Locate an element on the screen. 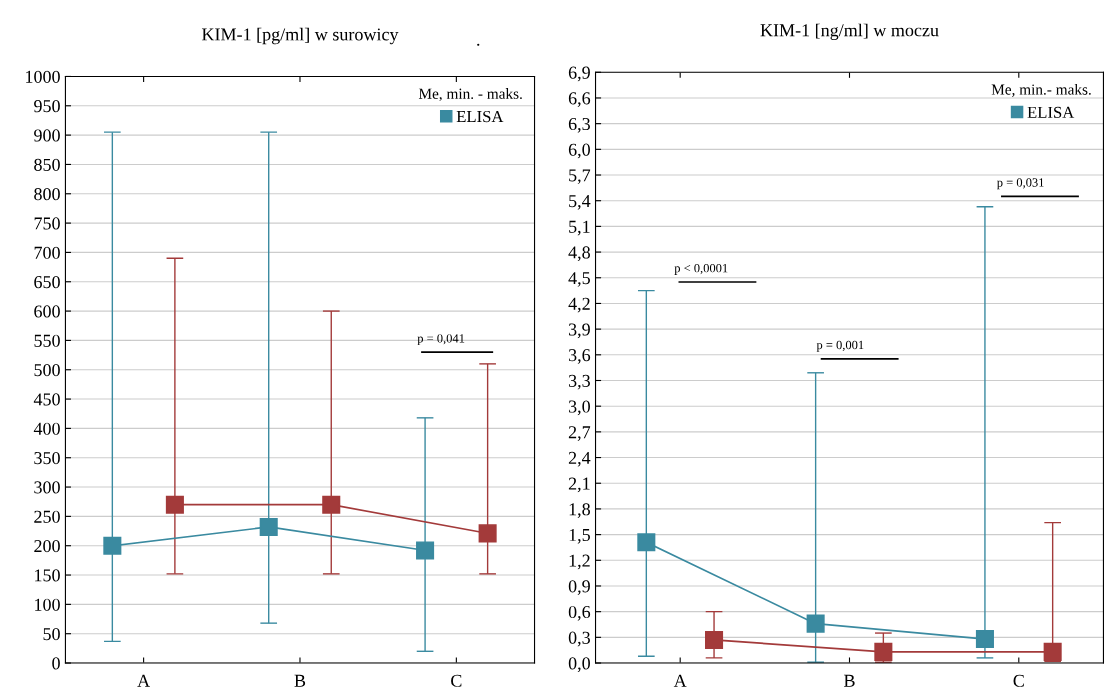  y-tick-label: 5,7 is located at coordinates (580, 177).